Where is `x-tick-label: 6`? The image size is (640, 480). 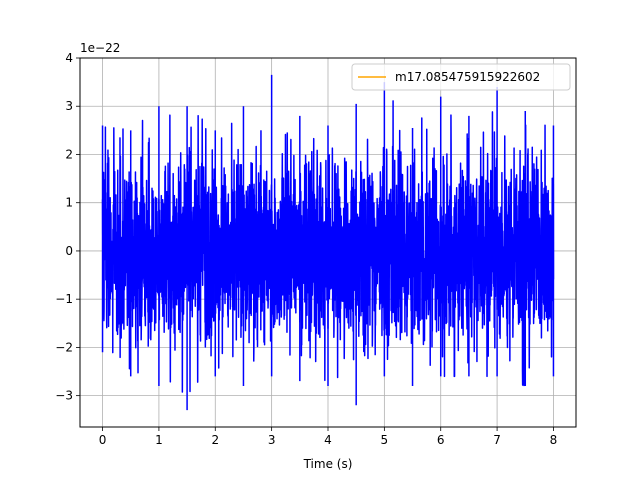 x-tick-label: 6 is located at coordinates (441, 440).